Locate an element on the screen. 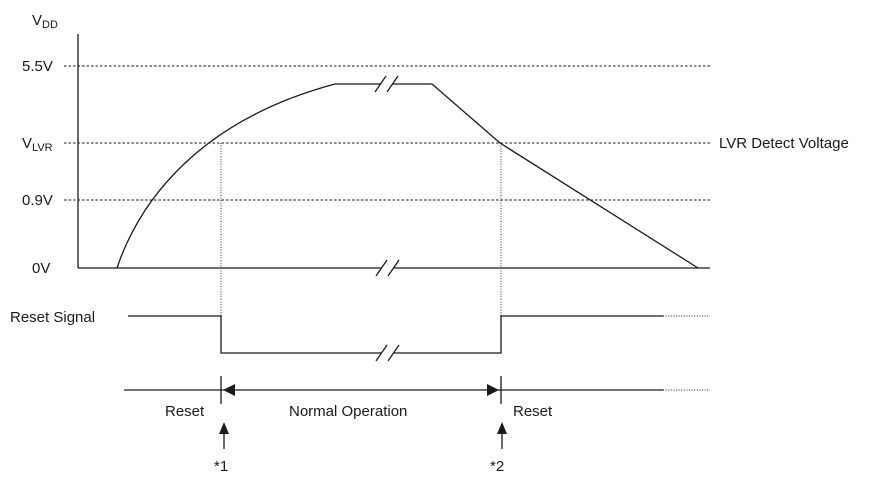  marker1-label: *1 is located at coordinates (221, 466).